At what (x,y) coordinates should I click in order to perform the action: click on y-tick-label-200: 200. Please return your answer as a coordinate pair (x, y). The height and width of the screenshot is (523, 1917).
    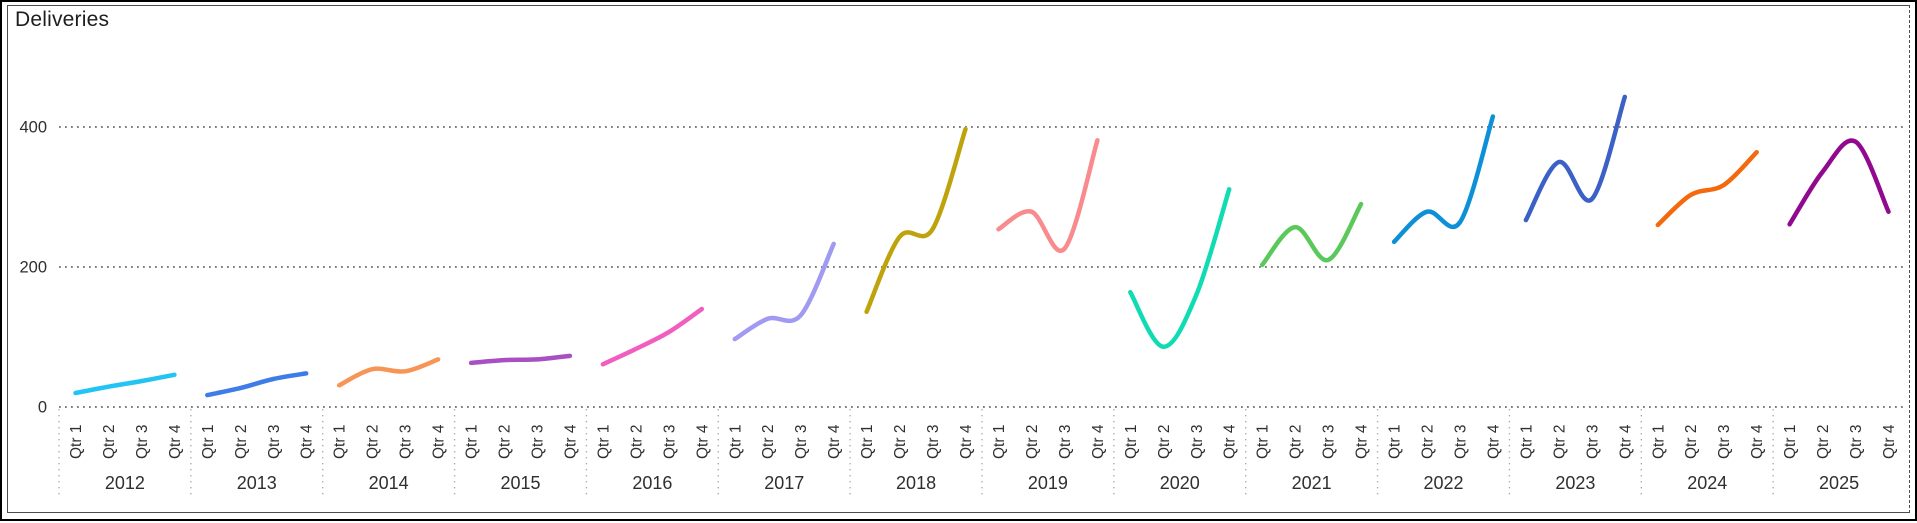
    Looking at the image, I should click on (33, 268).